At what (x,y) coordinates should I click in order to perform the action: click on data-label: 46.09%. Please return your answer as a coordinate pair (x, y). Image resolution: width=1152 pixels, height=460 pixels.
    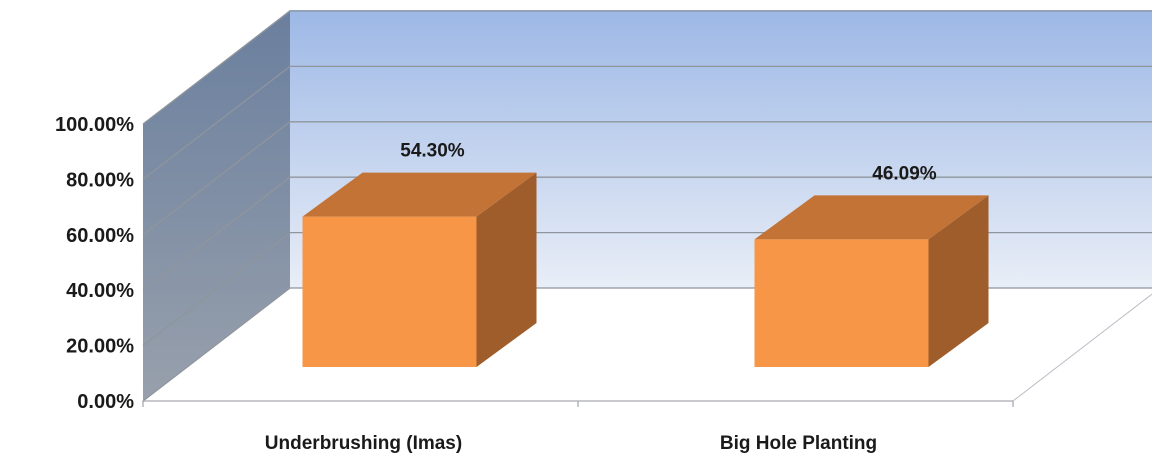
    Looking at the image, I should click on (904, 173).